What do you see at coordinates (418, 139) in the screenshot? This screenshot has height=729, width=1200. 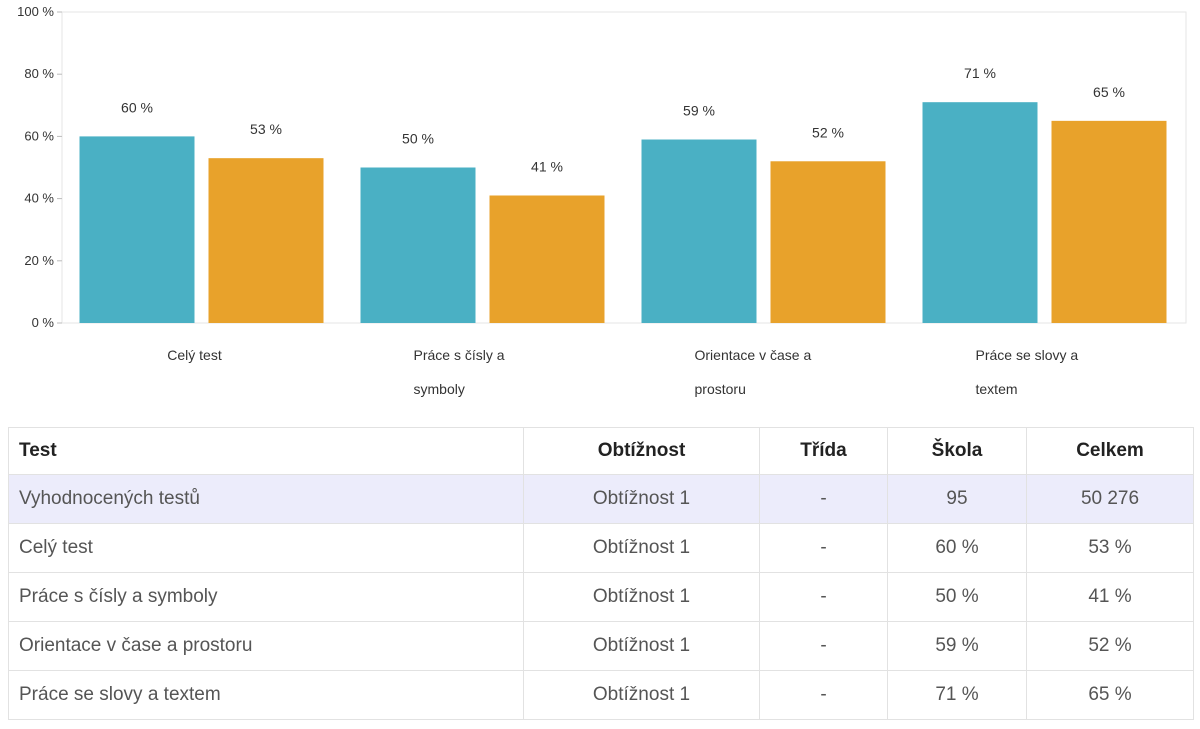 I see `bar-value-label: 50 %` at bounding box center [418, 139].